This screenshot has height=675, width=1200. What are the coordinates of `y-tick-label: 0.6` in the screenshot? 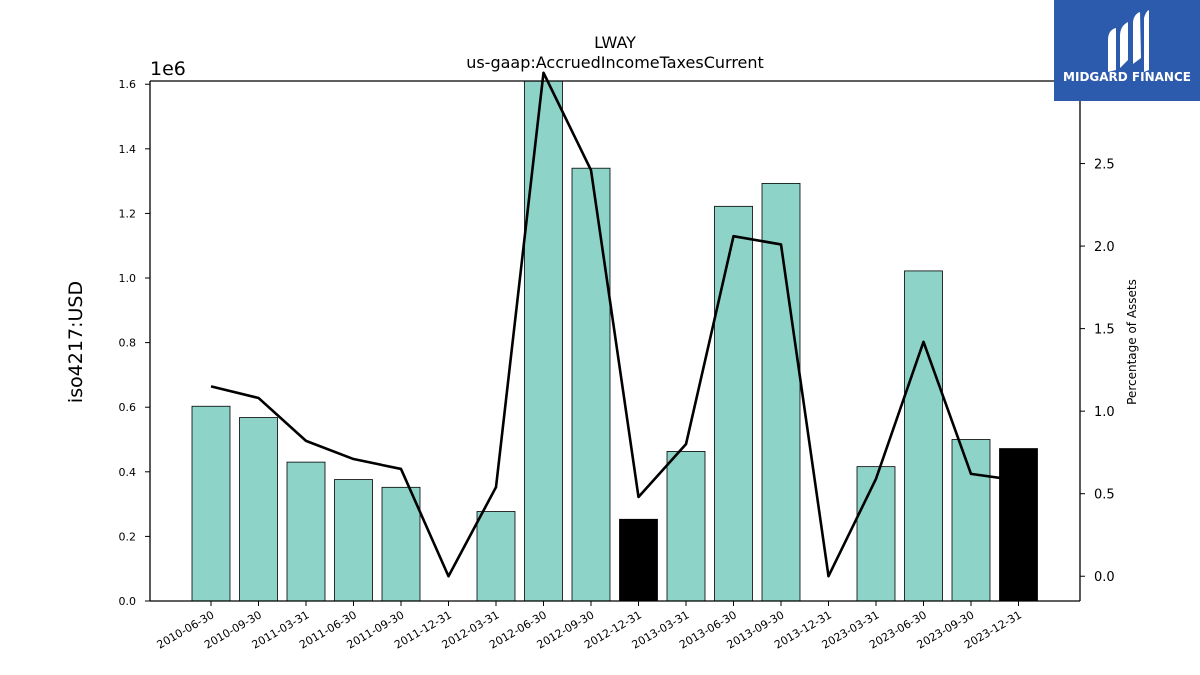 It's located at (128, 407).